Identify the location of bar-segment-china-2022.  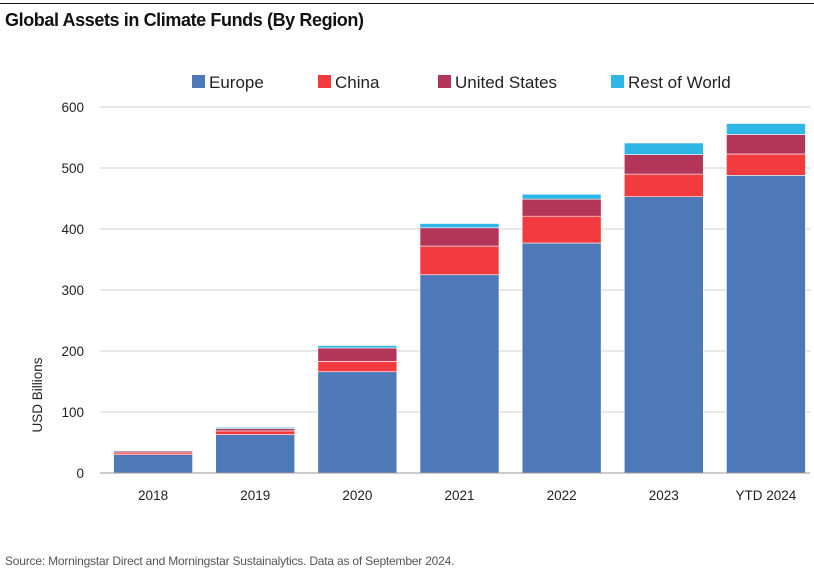
(561, 229).